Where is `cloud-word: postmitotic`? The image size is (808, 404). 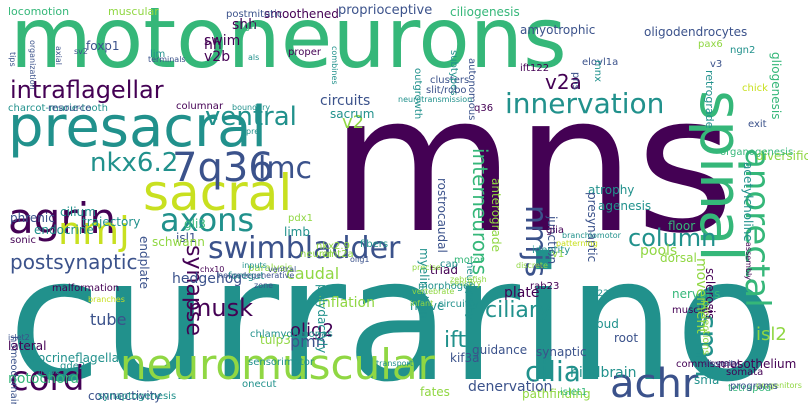 cloud-word: postmitotic is located at coordinates (254, 14).